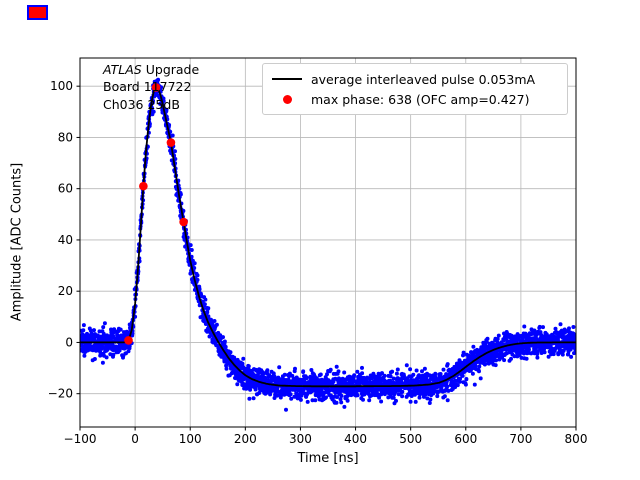 This screenshot has width=640, height=480. I want to click on annotation-line-2: Board 117722, so click(147, 87).